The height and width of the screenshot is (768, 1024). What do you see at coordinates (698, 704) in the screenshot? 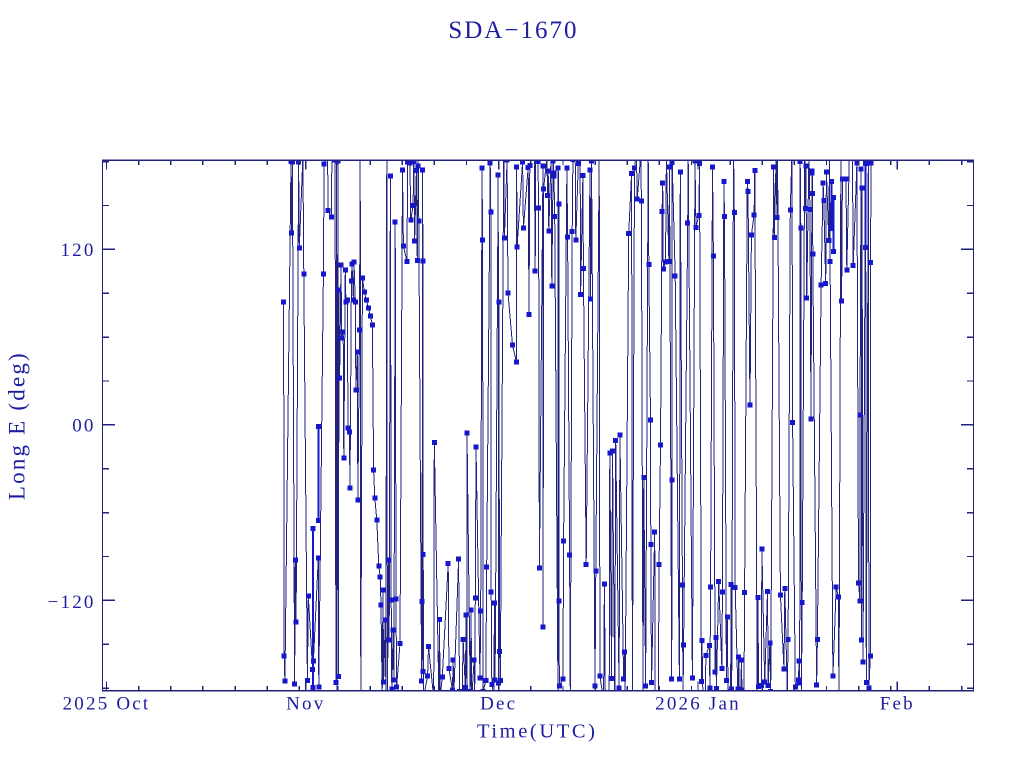
I see `svg-text: 2026 Jan` at bounding box center [698, 704].